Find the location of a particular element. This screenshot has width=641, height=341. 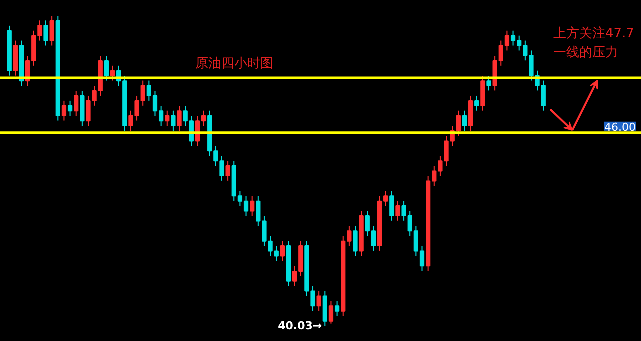

annotation: 原油四小时图 is located at coordinates (235, 64).